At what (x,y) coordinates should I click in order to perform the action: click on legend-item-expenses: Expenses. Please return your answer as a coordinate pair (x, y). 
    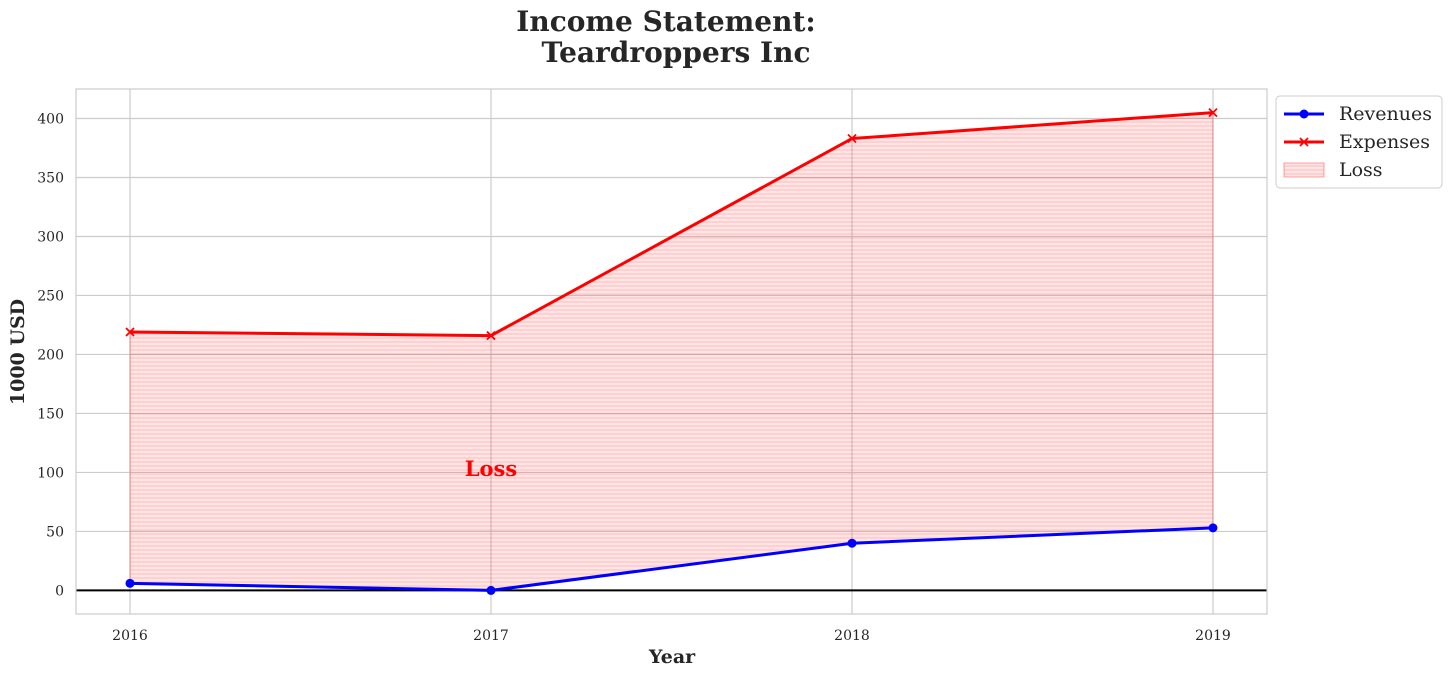
    Looking at the image, I should click on (1357, 142).